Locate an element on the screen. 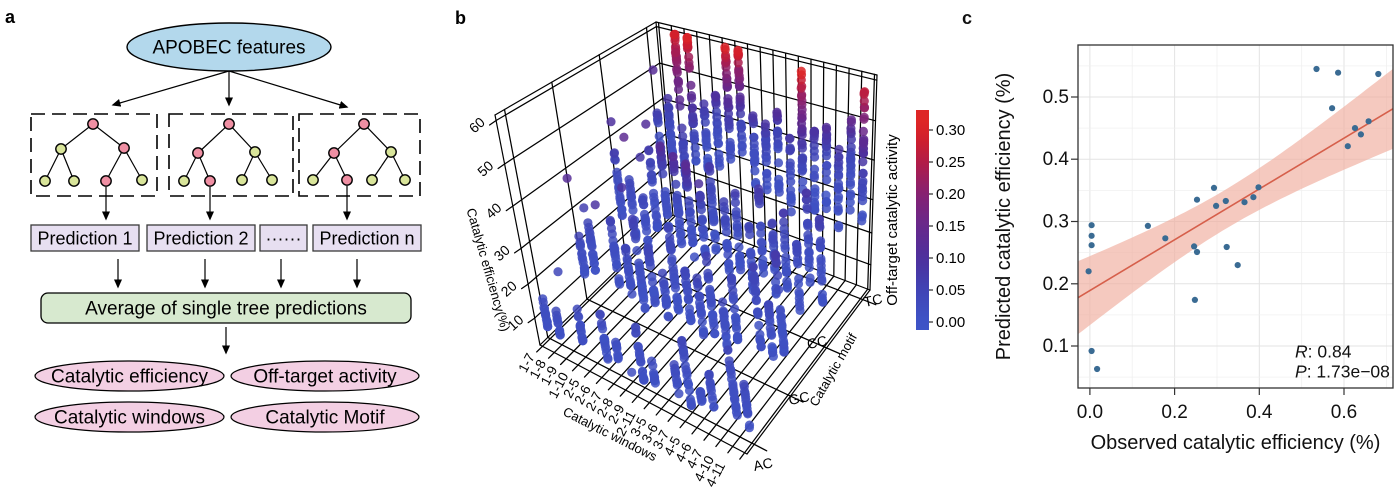 The image size is (1400, 500). svg-text: Catalytic windows is located at coordinates (129, 418).